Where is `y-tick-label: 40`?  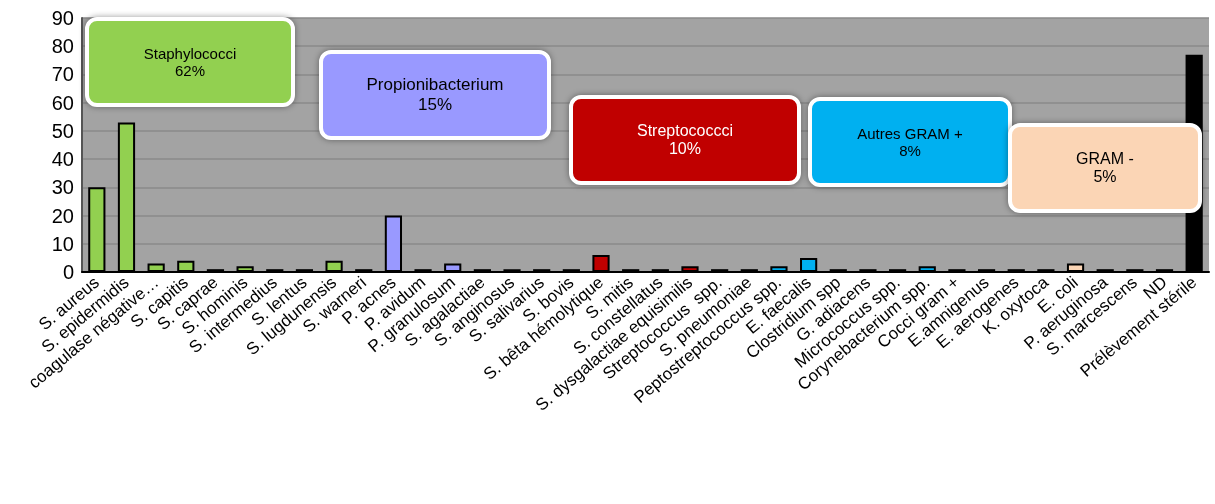
y-tick-label: 40 is located at coordinates (62, 159).